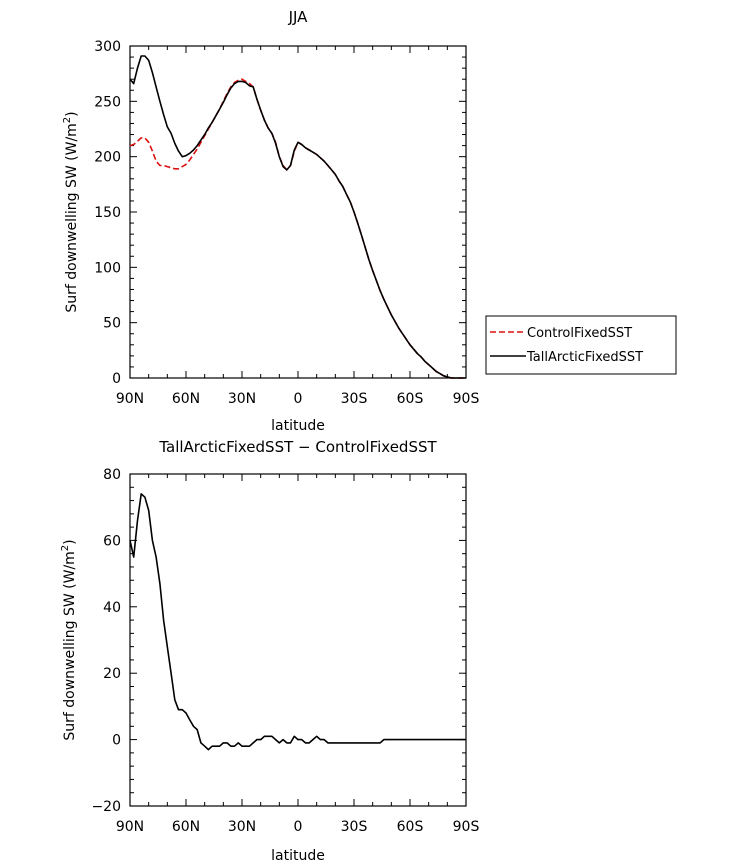 The height and width of the screenshot is (866, 733). Describe the element at coordinates (107, 268) in the screenshot. I see `y-tick-label: 100` at that location.